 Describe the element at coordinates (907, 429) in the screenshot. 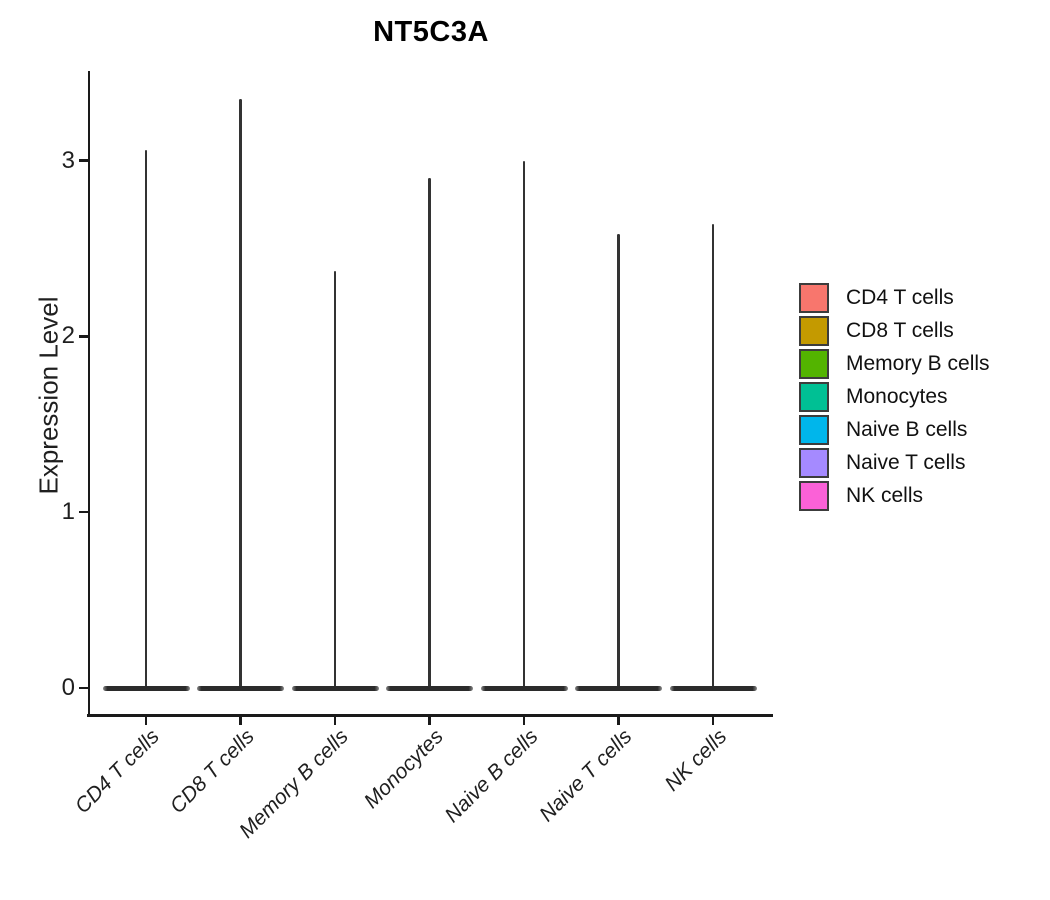

I see `legend-label: Naive B cells` at that location.